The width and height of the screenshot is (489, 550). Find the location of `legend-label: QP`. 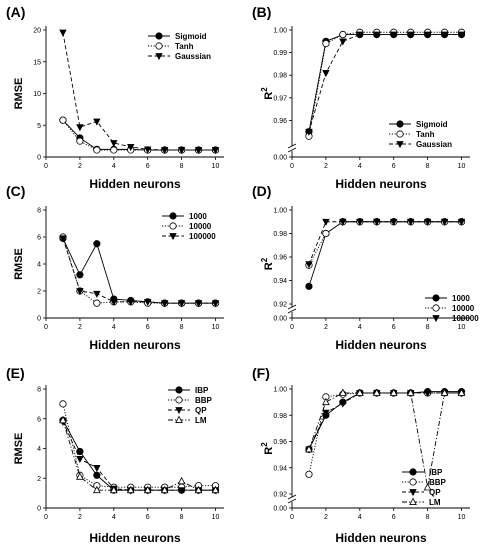

legend-label: QP is located at coordinates (201, 410).